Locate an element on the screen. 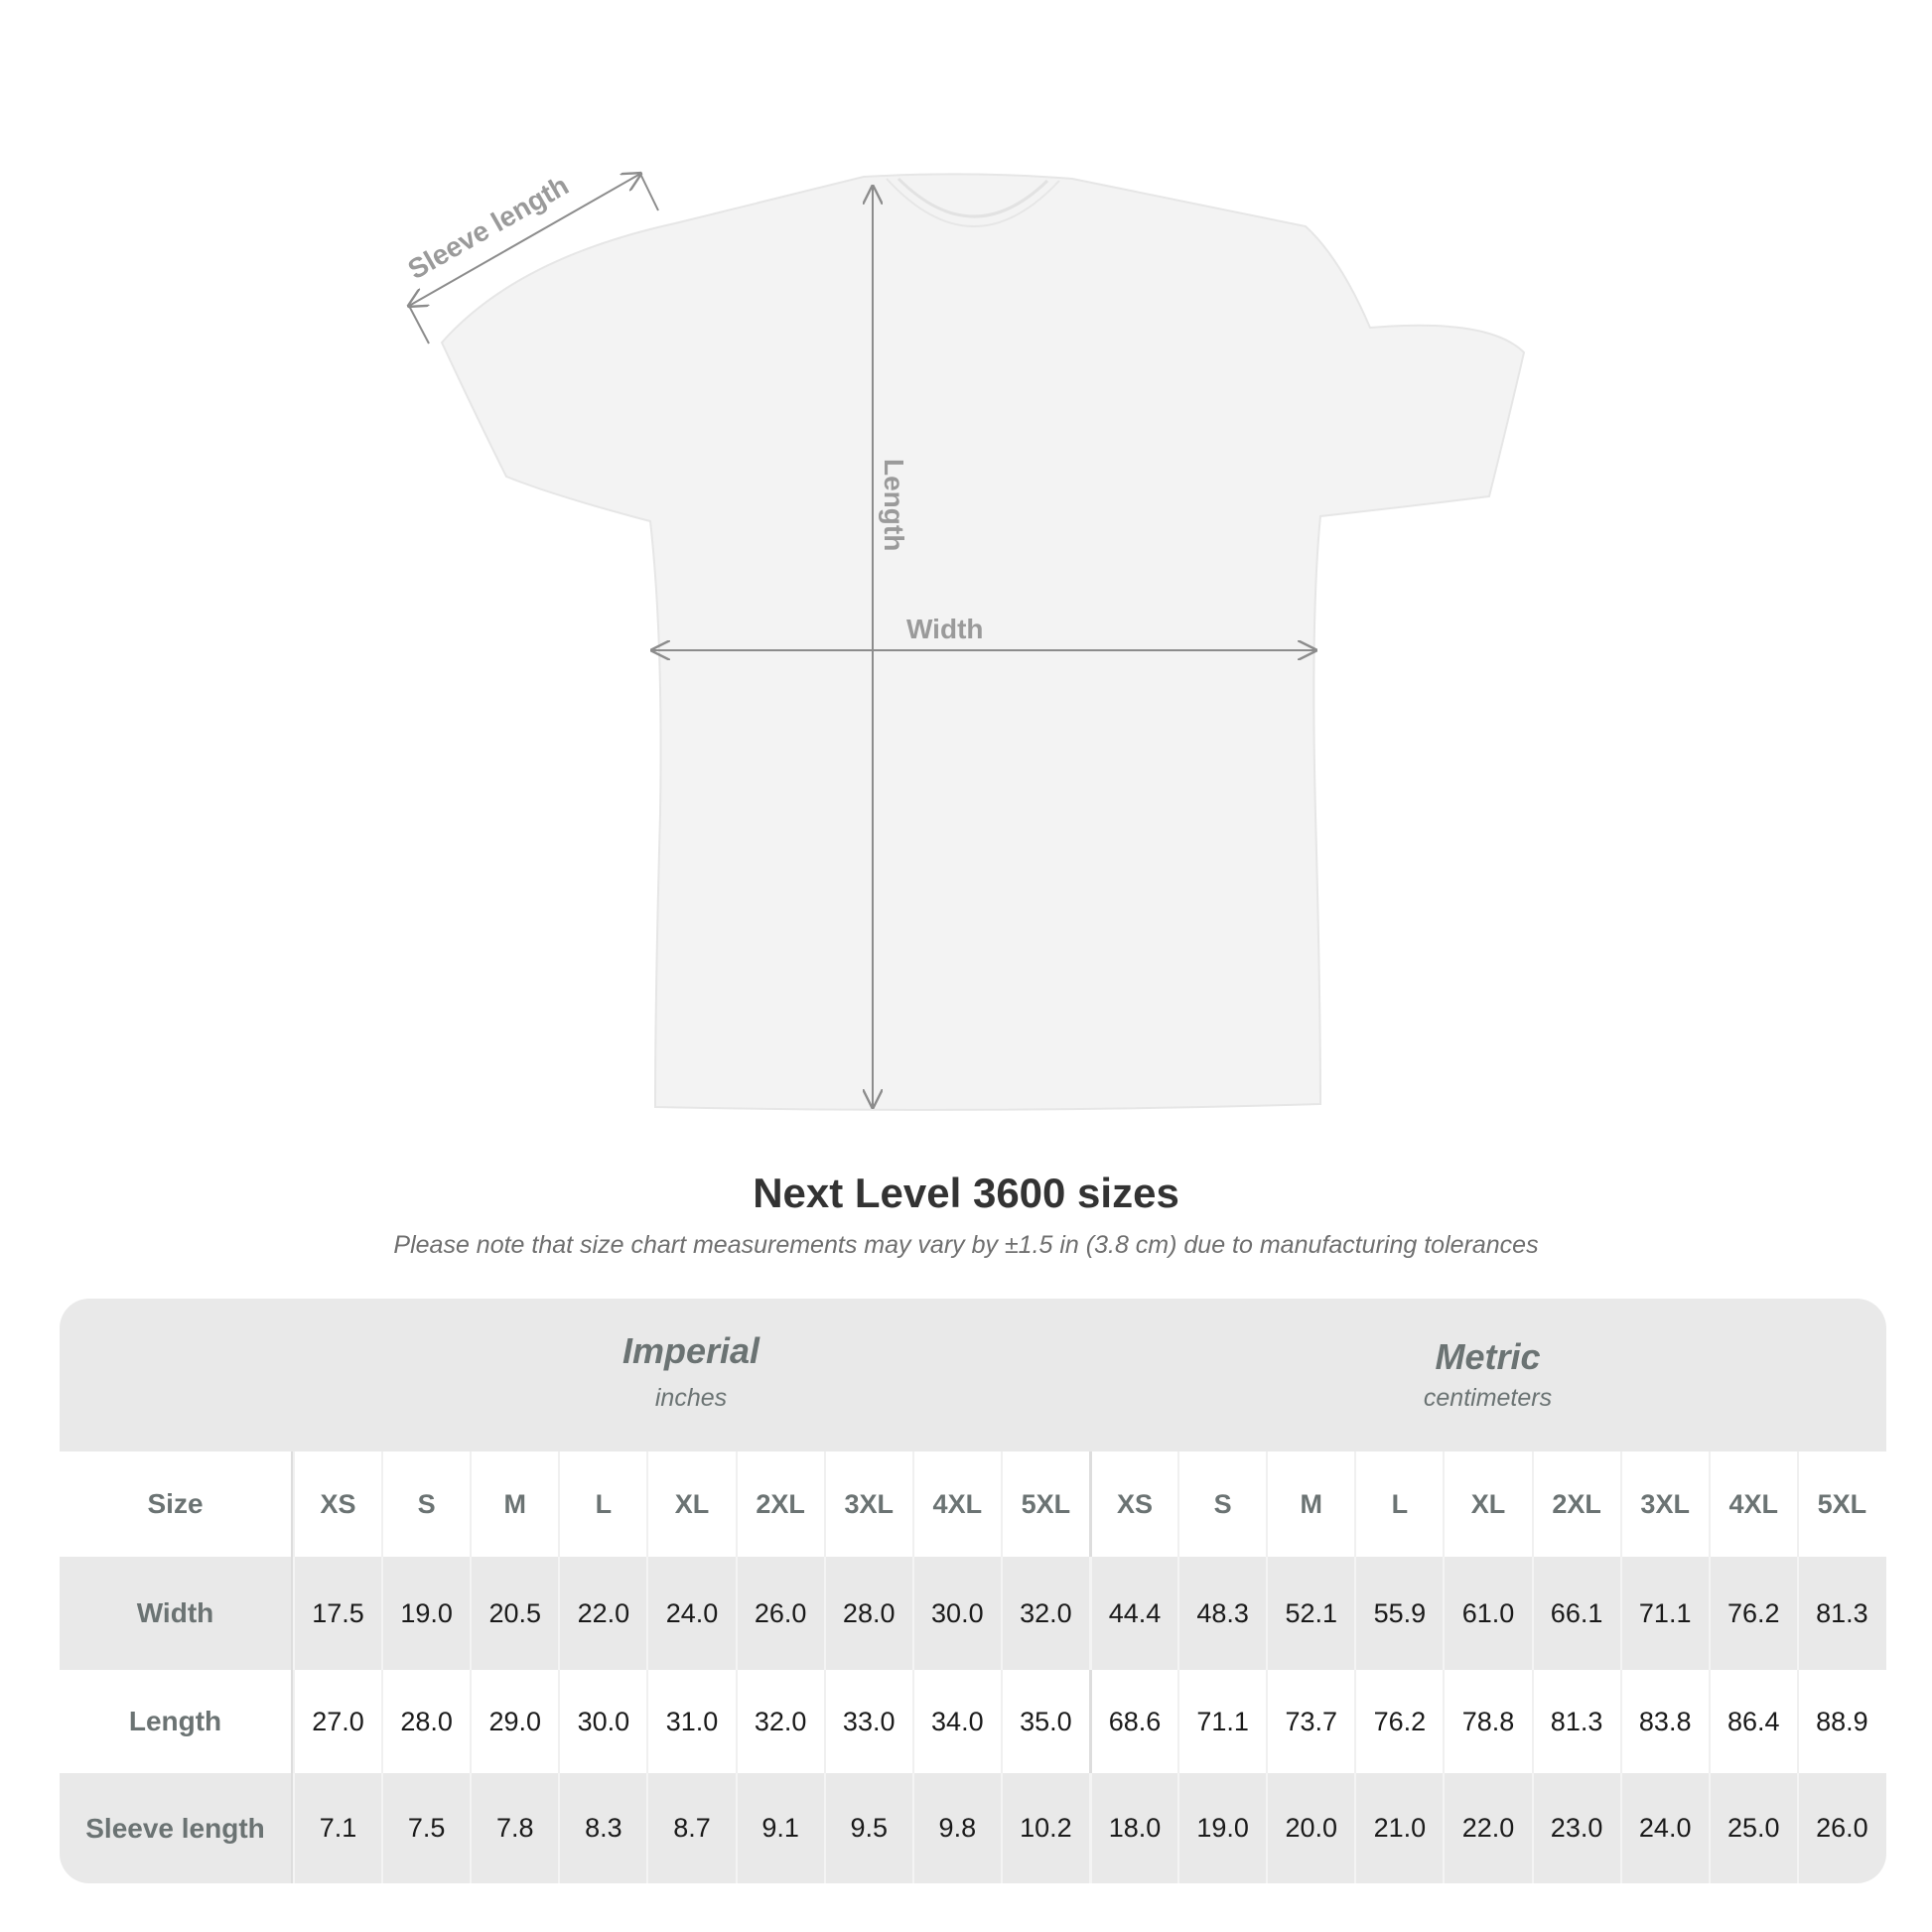 The width and height of the screenshot is (1932, 1932). table-cell: 18.0 is located at coordinates (1132, 1828).